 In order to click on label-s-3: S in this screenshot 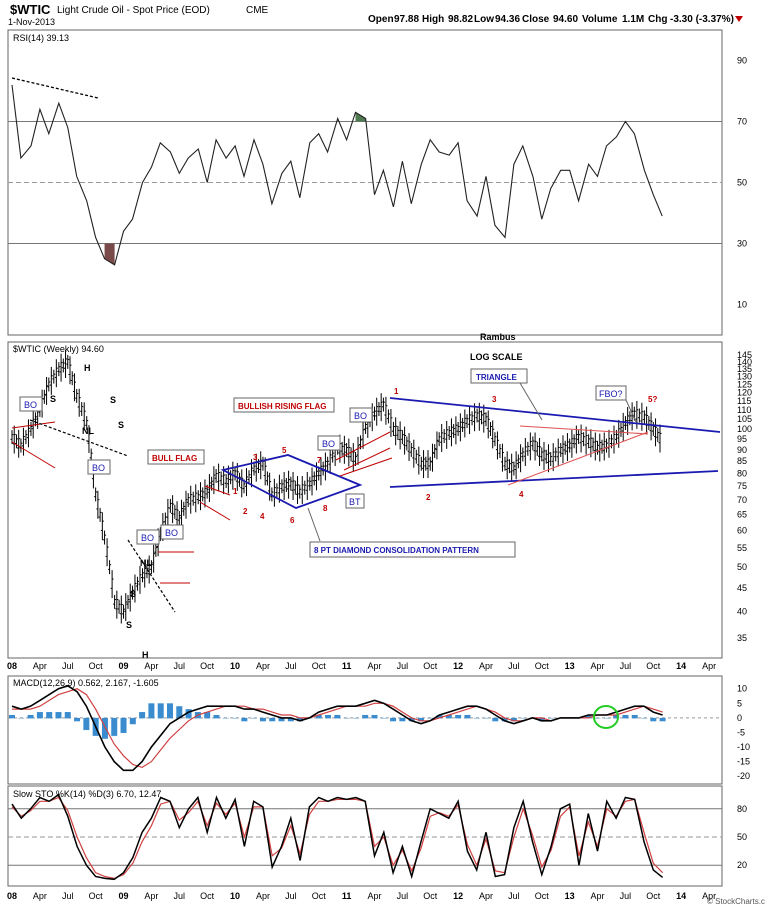, I will do `click(121, 425)`.